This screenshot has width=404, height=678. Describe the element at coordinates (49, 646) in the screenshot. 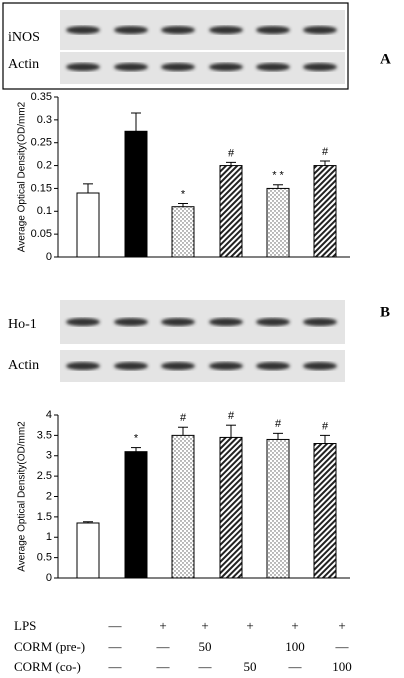

I see `row-label: CORM (pre-)` at that location.